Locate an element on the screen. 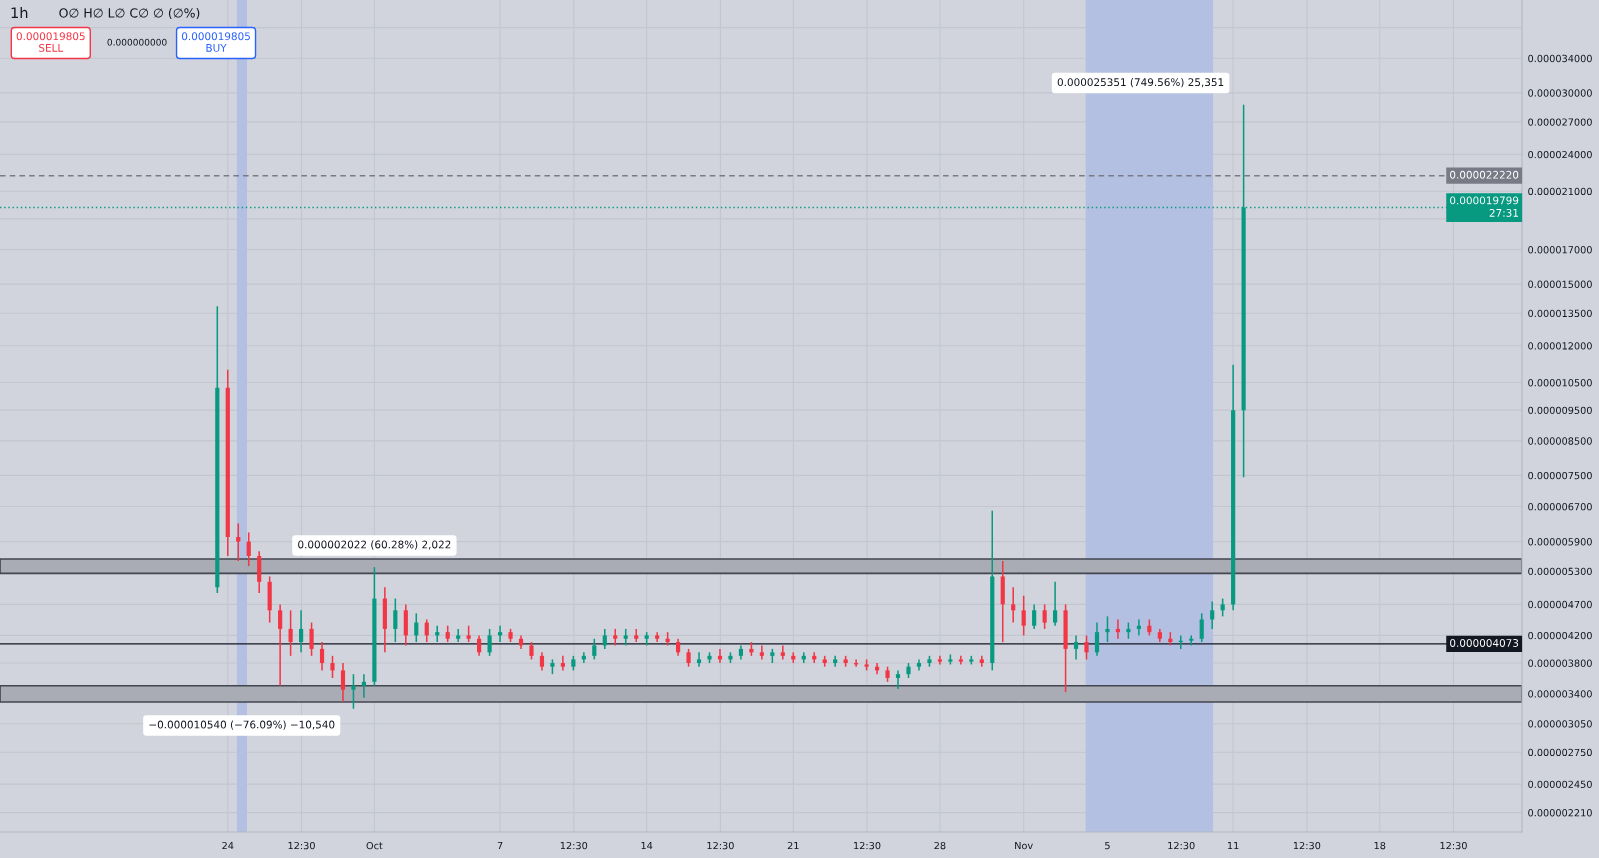 The height and width of the screenshot is (858, 1599). annotation: 0.000019805 SELL is located at coordinates (50, 42).